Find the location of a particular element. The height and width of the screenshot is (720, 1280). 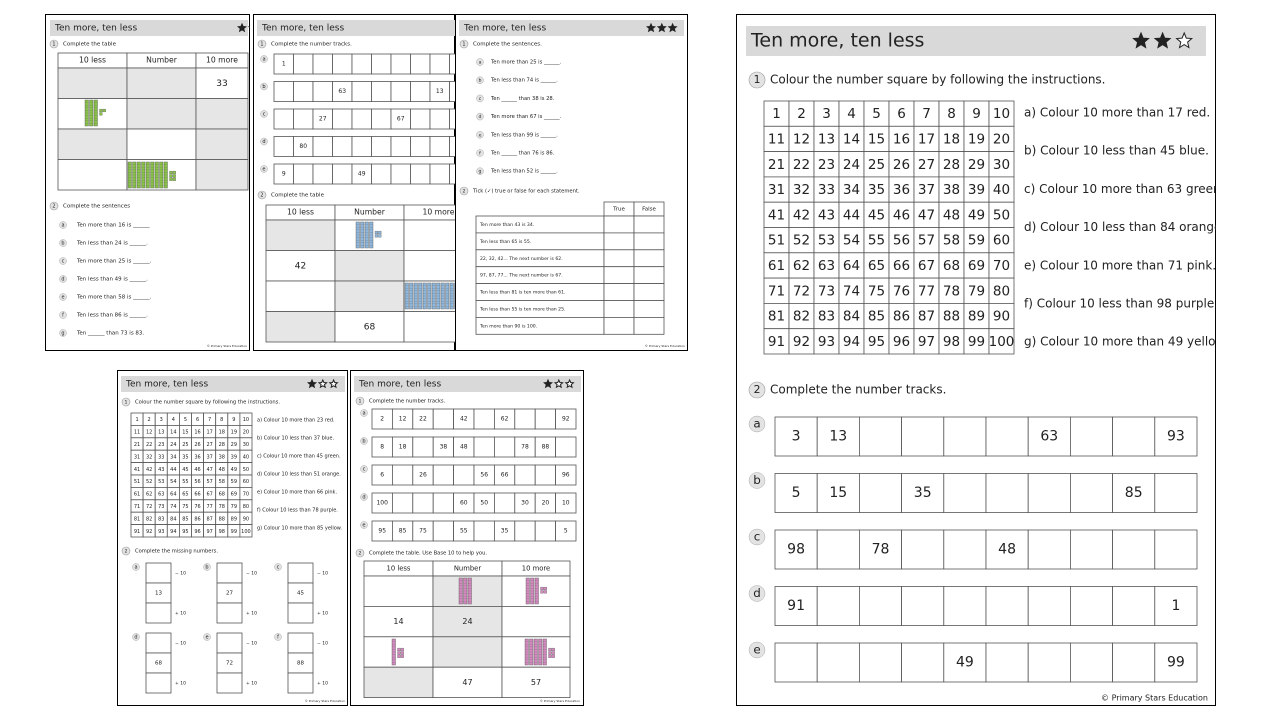

item-label: b is located at coordinates (363, 442).